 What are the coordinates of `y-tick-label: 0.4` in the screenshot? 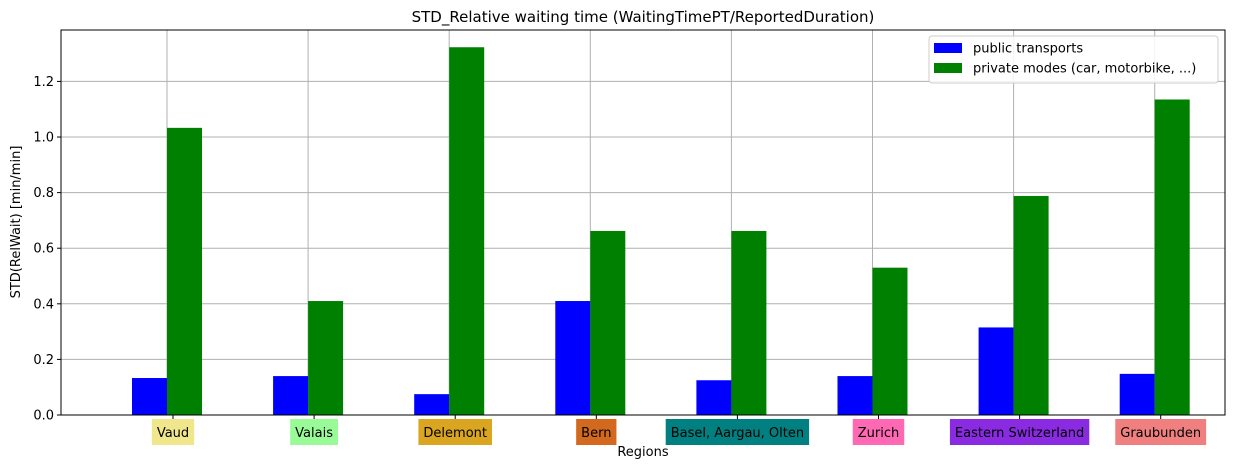 It's located at (43, 304).